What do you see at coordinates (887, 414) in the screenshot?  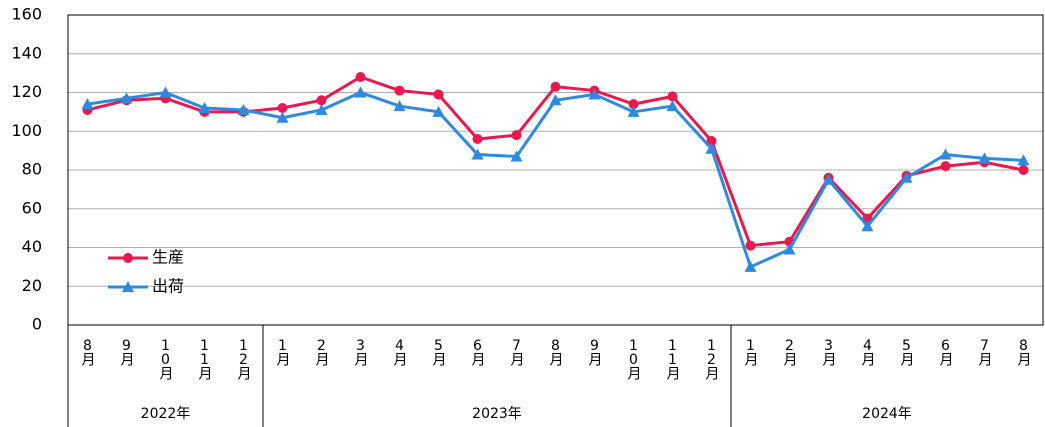 I see `year-label: 2024年` at bounding box center [887, 414].